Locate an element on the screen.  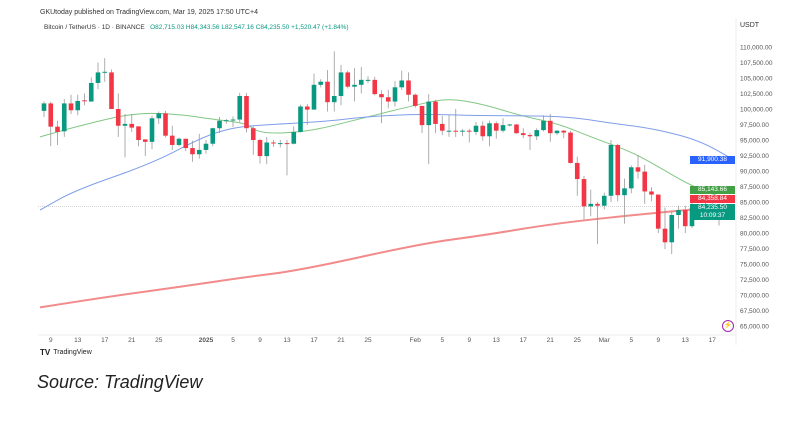
price-tick-label: 82,500.00 is located at coordinates (754, 218).